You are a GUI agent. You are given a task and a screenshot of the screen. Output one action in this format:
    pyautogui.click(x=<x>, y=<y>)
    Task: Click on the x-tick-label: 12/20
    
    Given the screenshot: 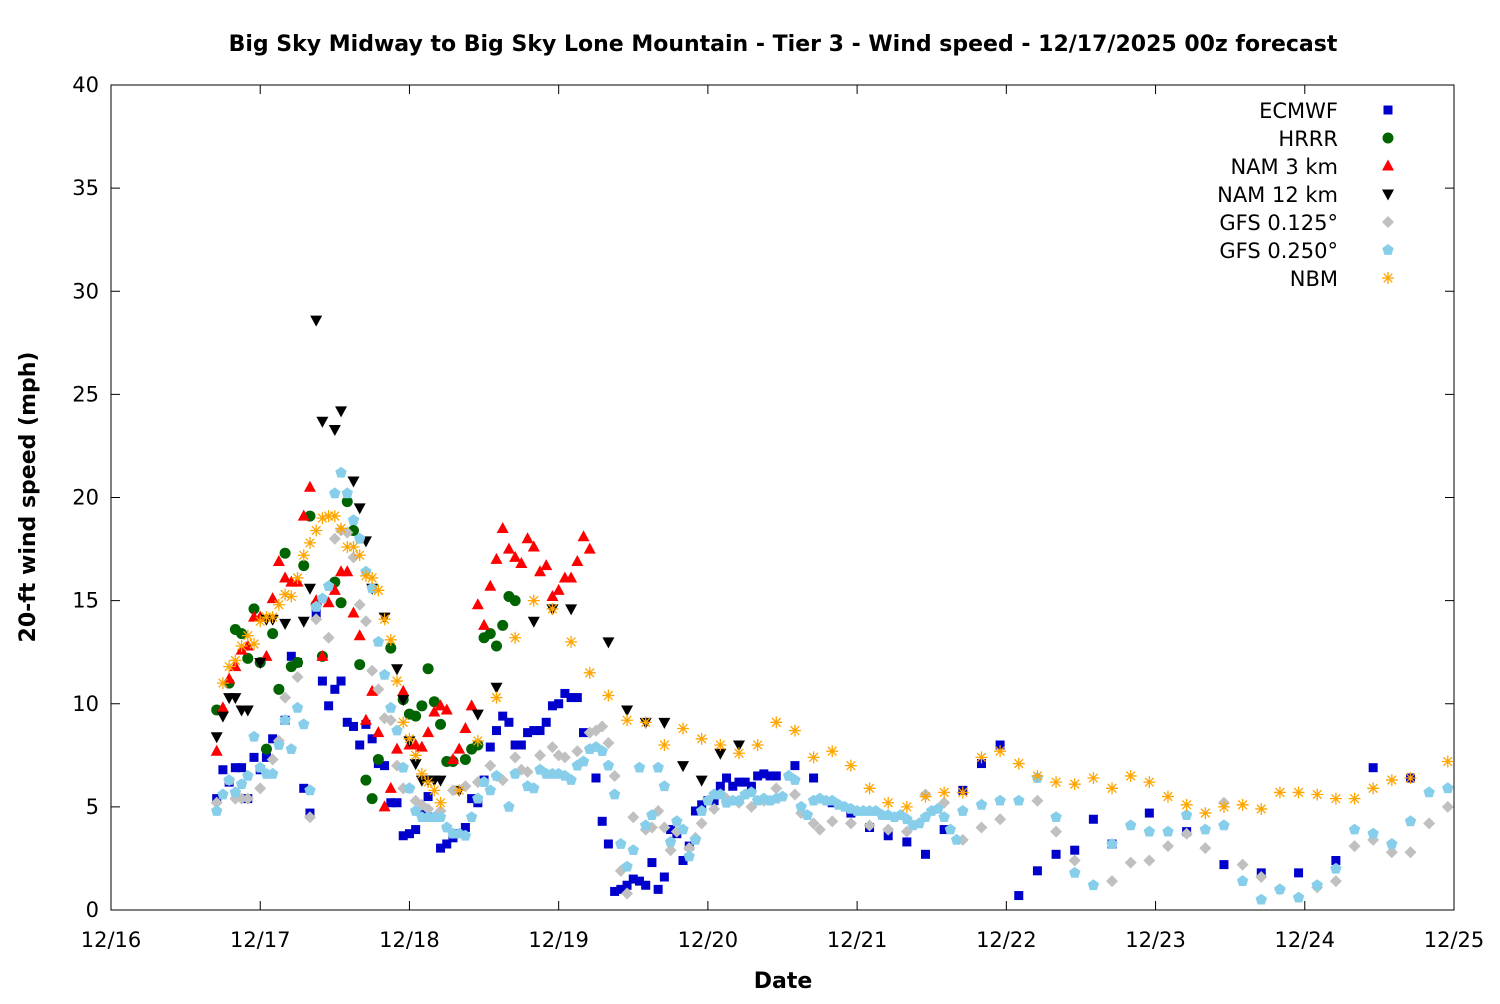 What is the action you would take?
    pyautogui.click(x=708, y=940)
    